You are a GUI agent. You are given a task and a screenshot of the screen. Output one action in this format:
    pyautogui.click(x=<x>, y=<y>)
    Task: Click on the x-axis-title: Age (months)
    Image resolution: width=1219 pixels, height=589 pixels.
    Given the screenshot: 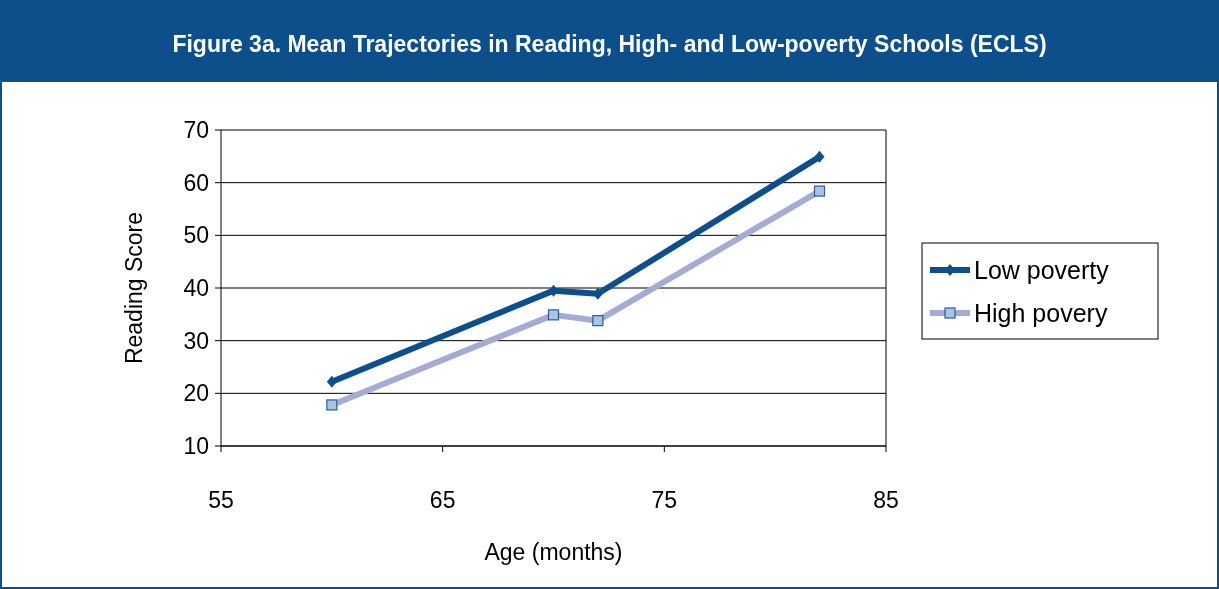 What is the action you would take?
    pyautogui.click(x=553, y=552)
    